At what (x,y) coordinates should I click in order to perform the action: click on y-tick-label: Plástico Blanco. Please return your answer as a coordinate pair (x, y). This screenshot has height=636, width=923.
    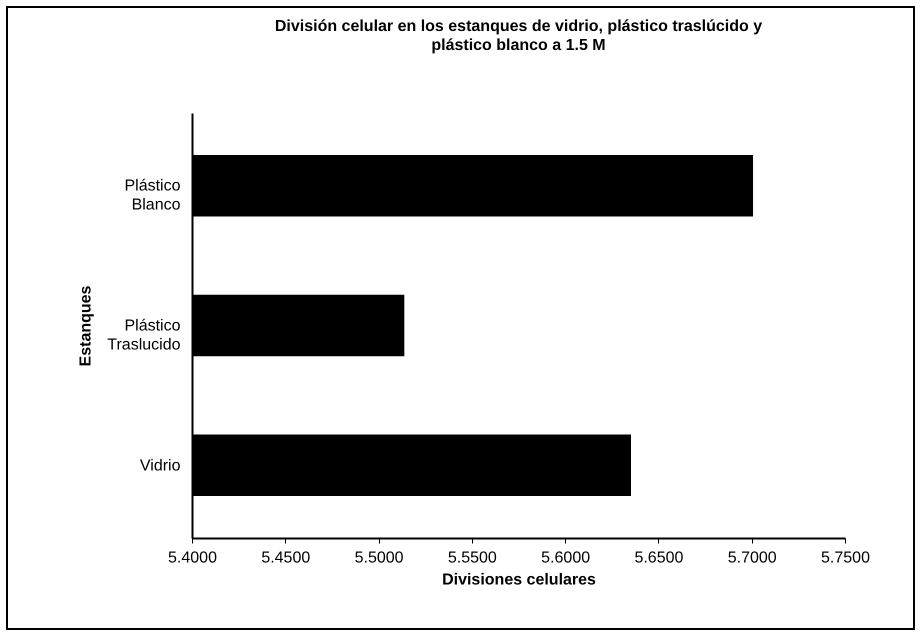
    Looking at the image, I should click on (152, 196).